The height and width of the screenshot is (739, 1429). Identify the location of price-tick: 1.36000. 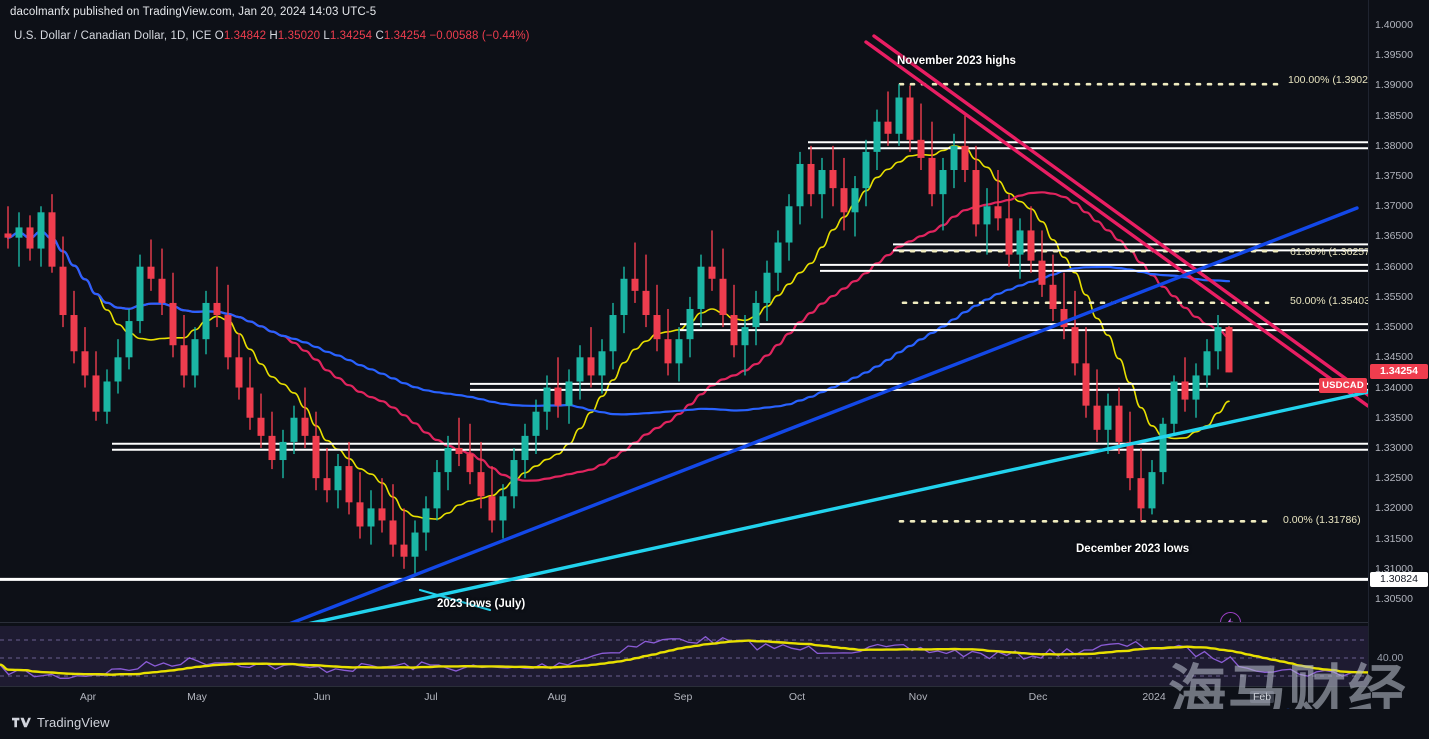
(1394, 266).